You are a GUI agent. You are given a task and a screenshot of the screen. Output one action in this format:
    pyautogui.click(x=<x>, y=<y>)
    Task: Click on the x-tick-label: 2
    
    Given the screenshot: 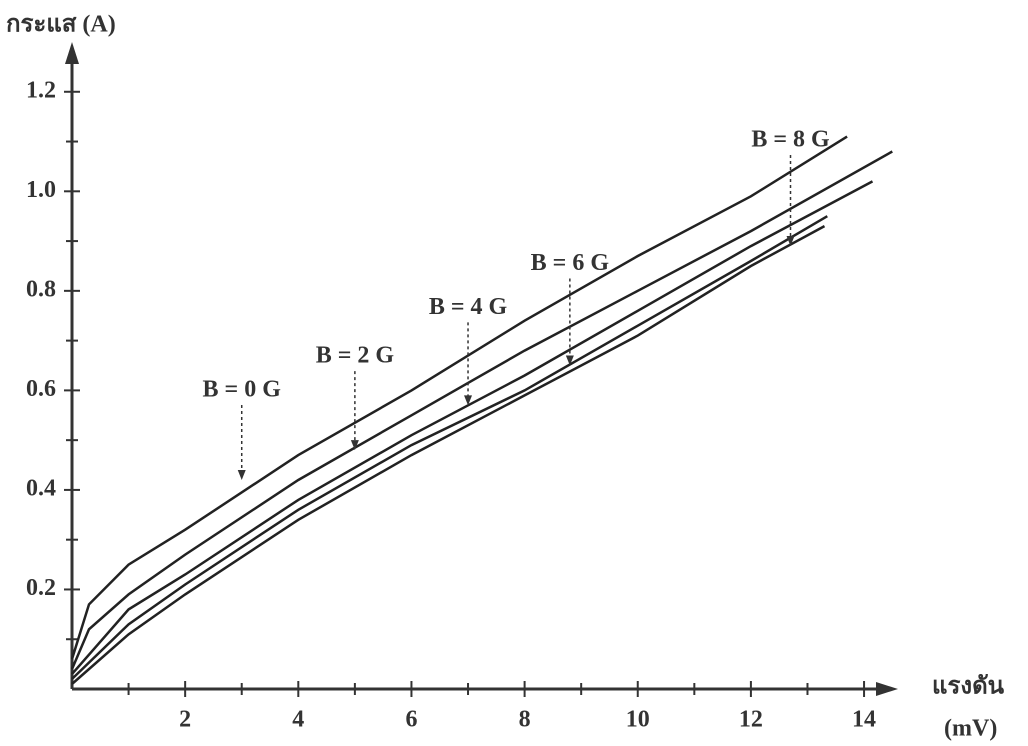 What is the action you would take?
    pyautogui.click(x=185, y=720)
    